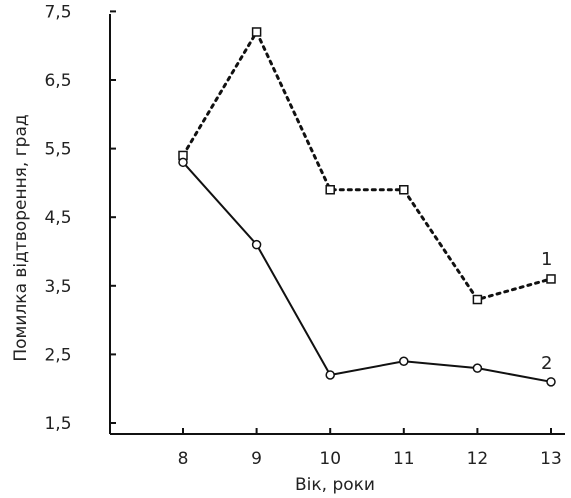 This screenshot has height=498, width=571. Describe the element at coordinates (546, 259) in the screenshot. I see `series-1-label: 1` at that location.